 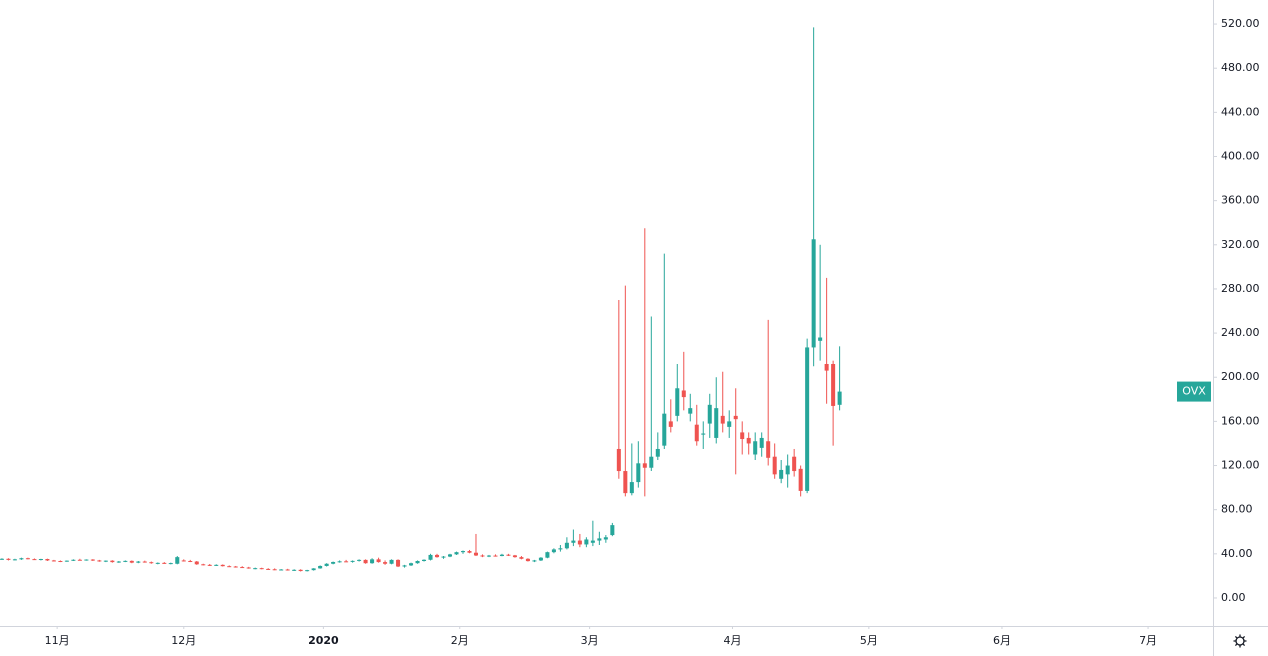 What do you see at coordinates (1240, 465) in the screenshot?
I see `y-tick-label: 120.00` at bounding box center [1240, 465].